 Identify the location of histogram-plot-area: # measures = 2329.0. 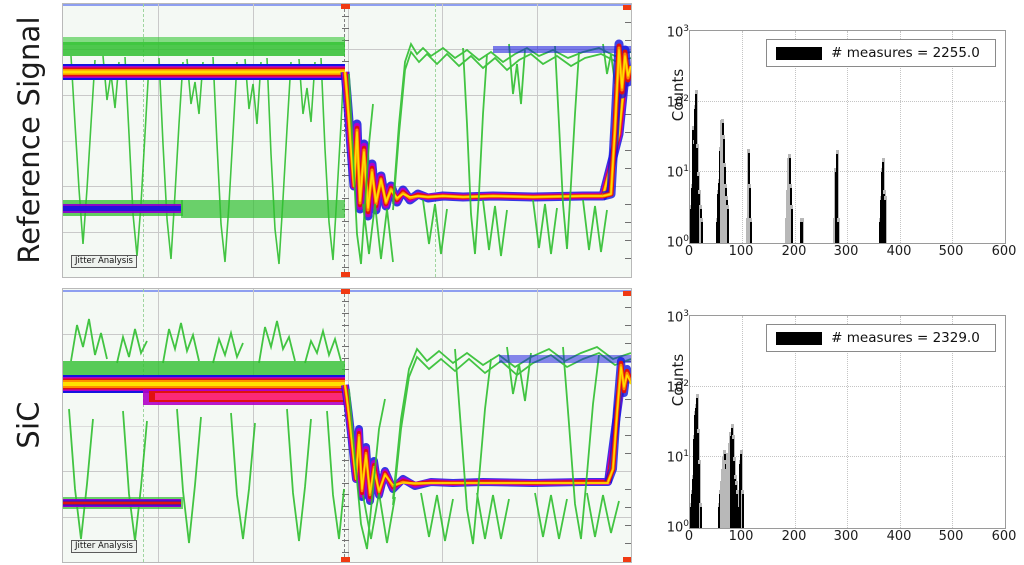
(847, 422).